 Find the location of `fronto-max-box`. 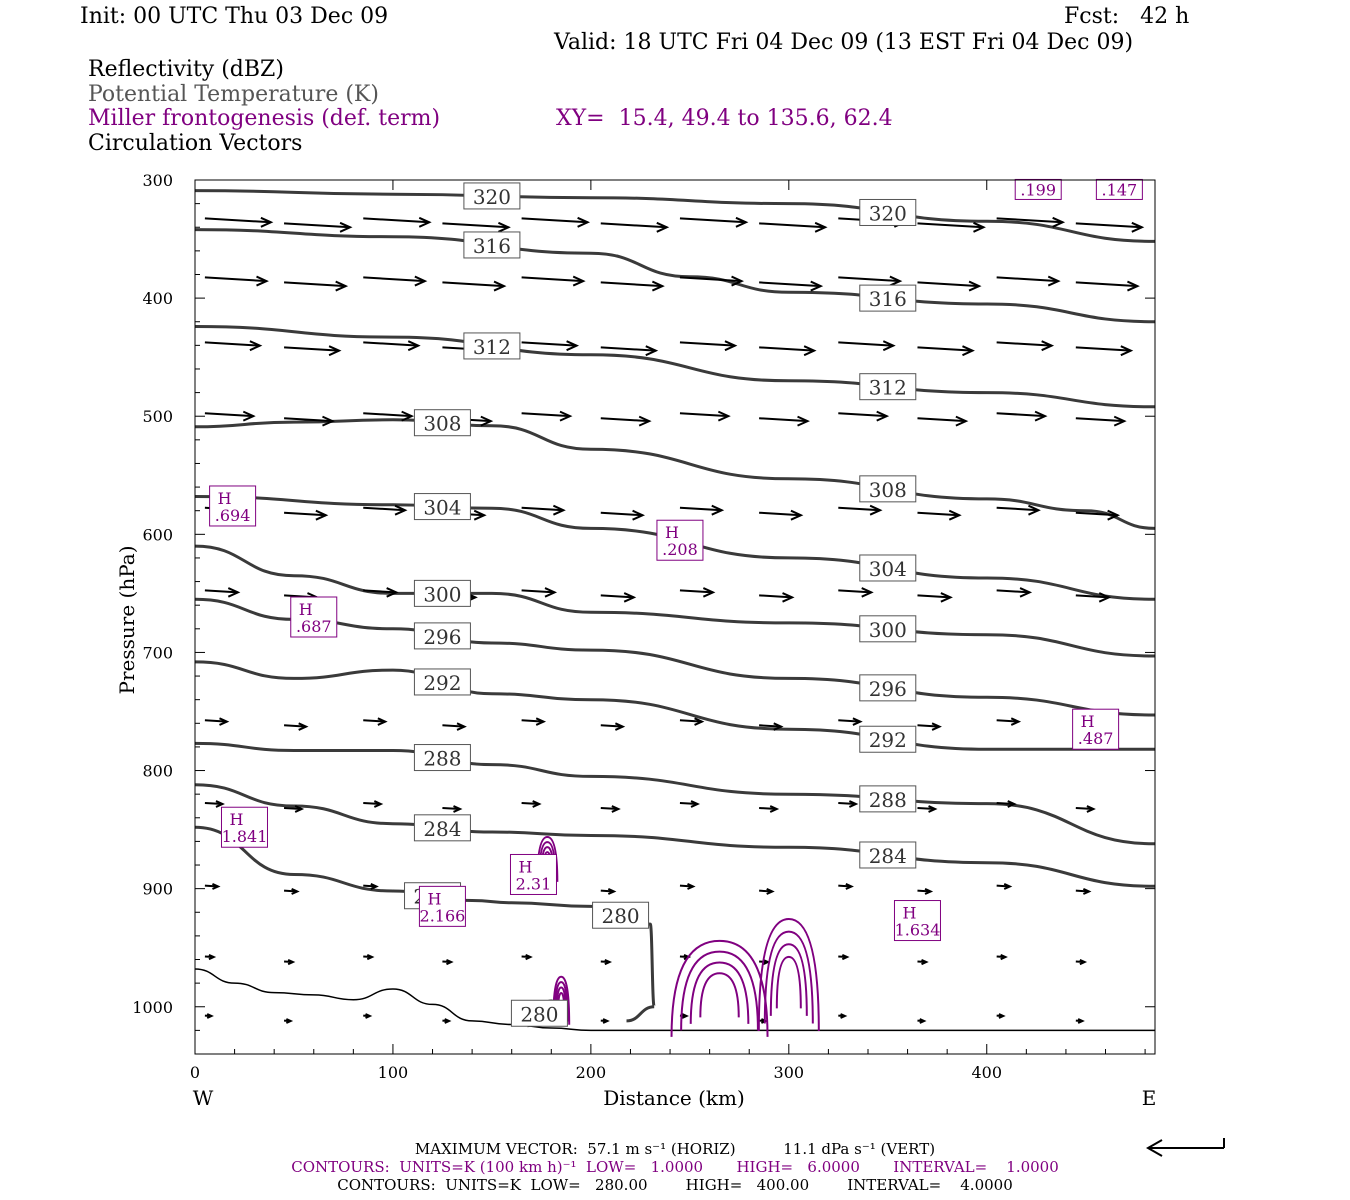

fronto-max-box is located at coordinates (917, 921).